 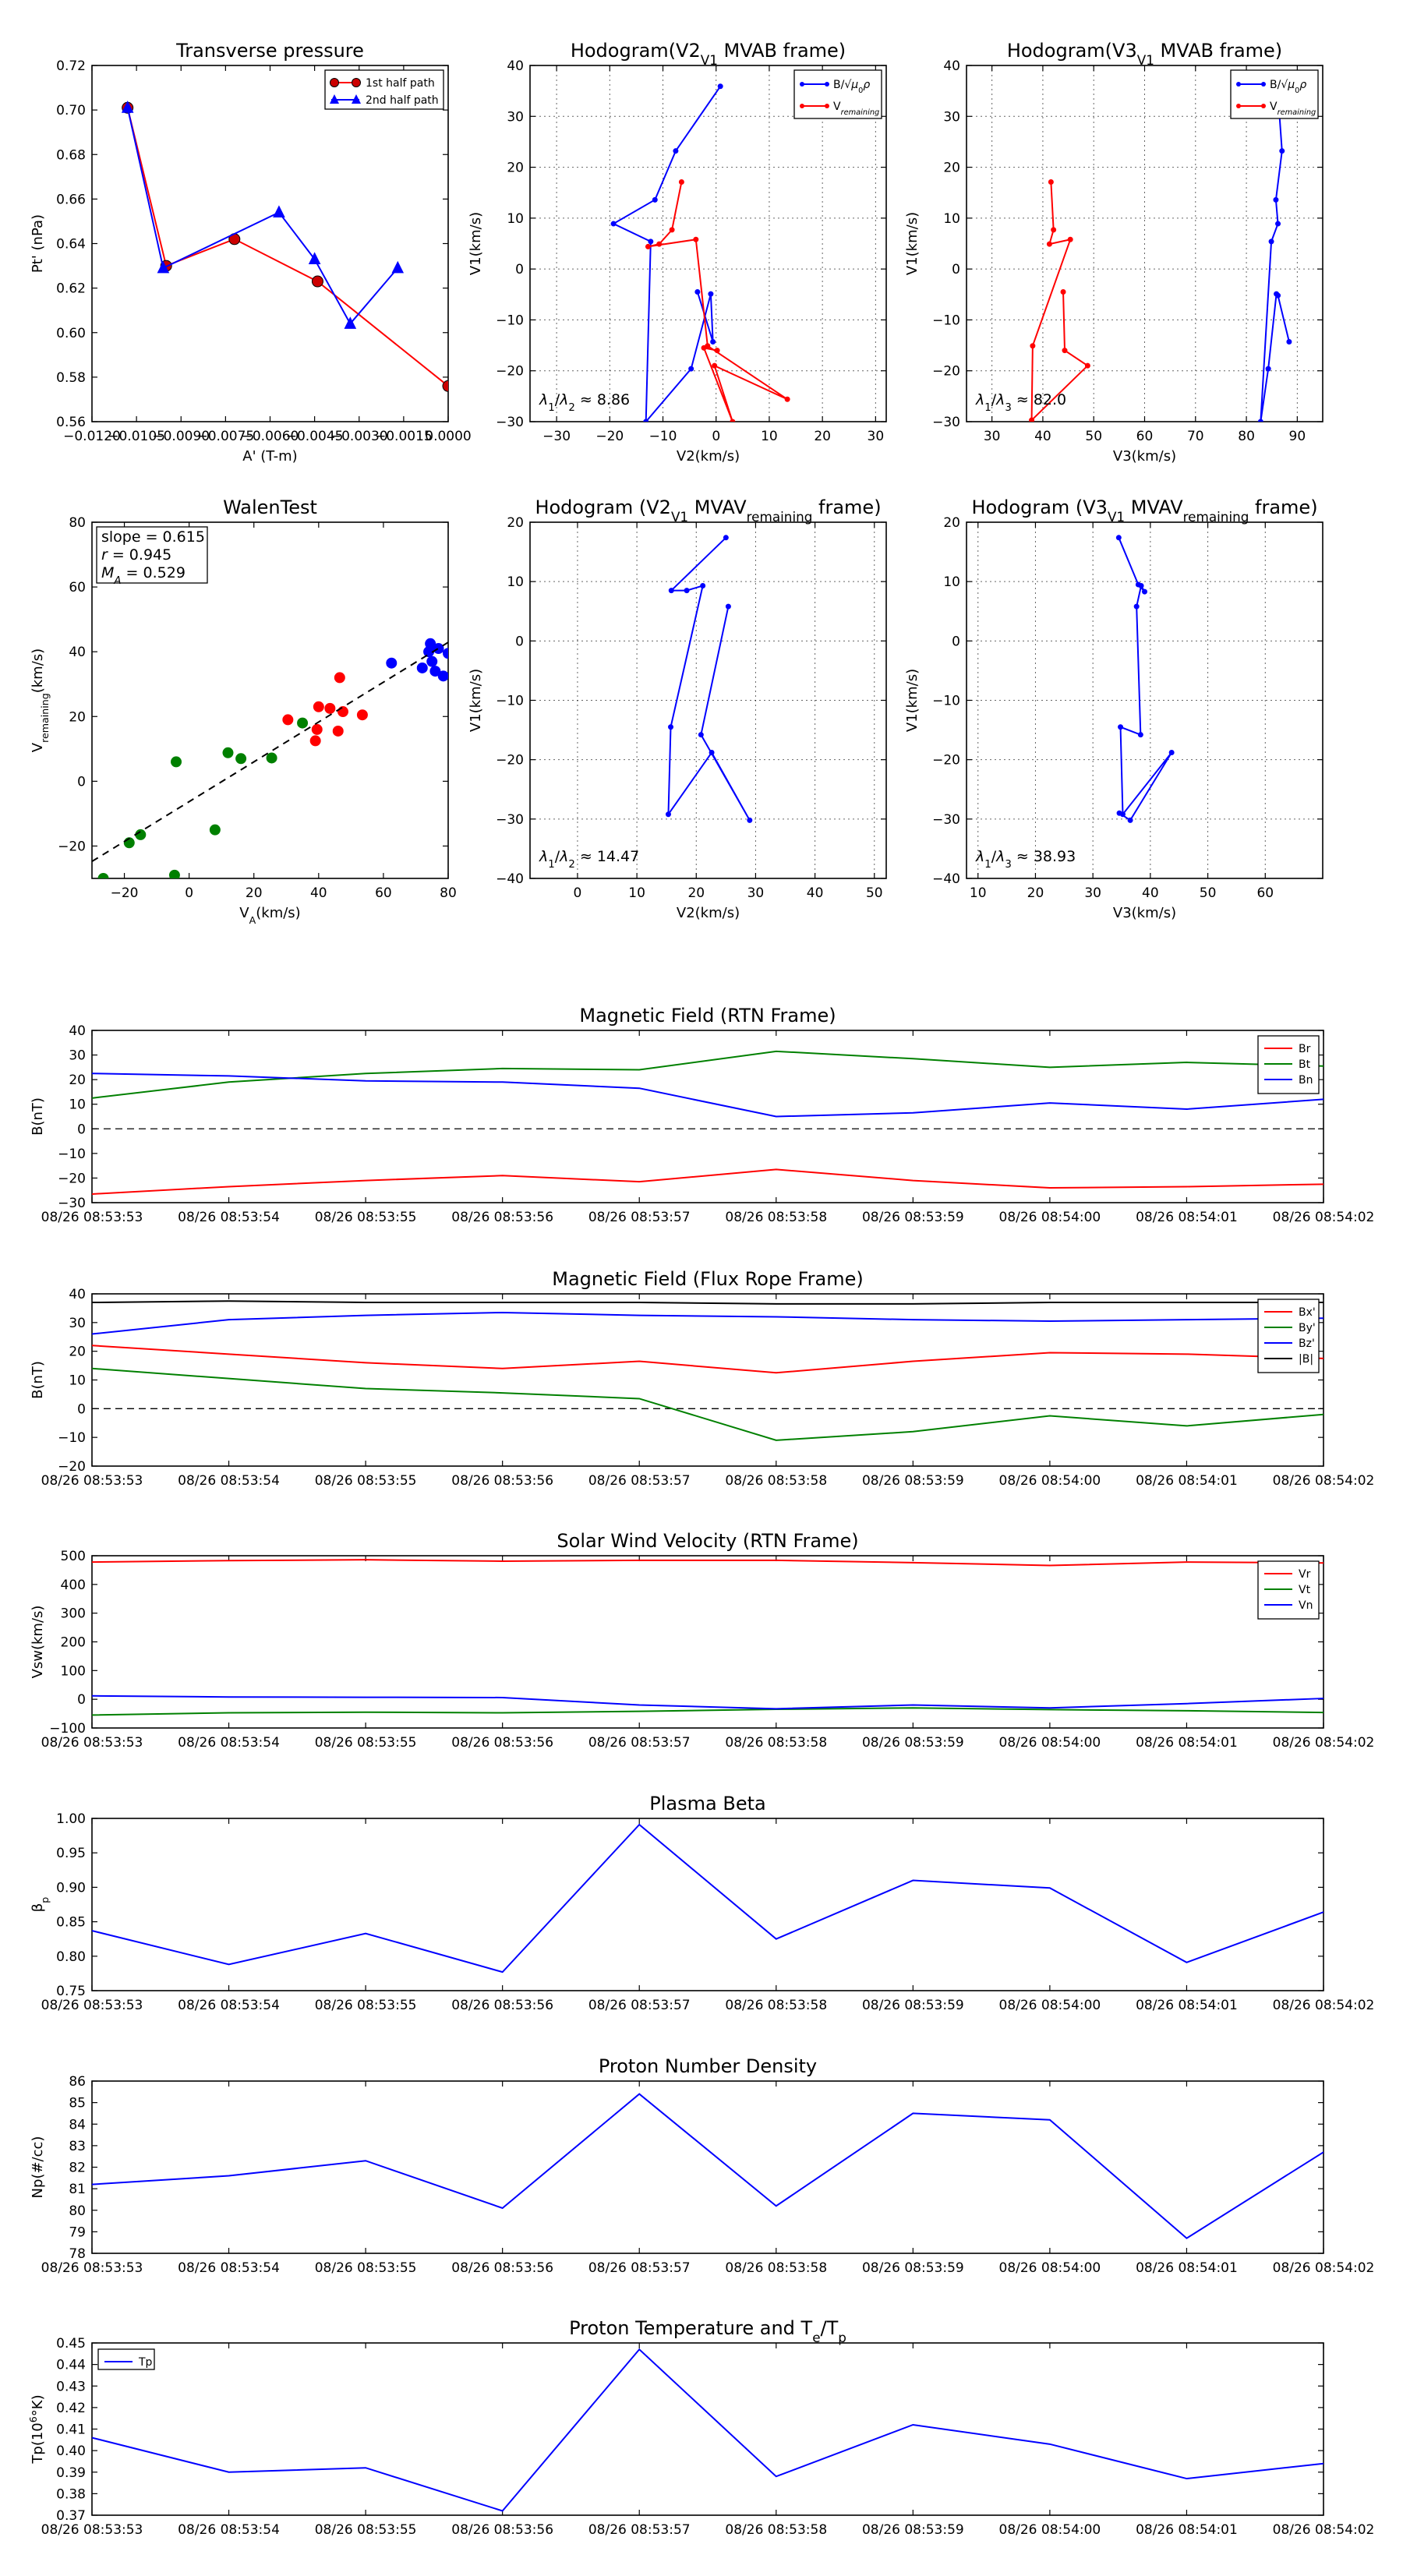 What do you see at coordinates (40, 700) in the screenshot?
I see `y-axis-label: Vremaining(km/s)` at bounding box center [40, 700].